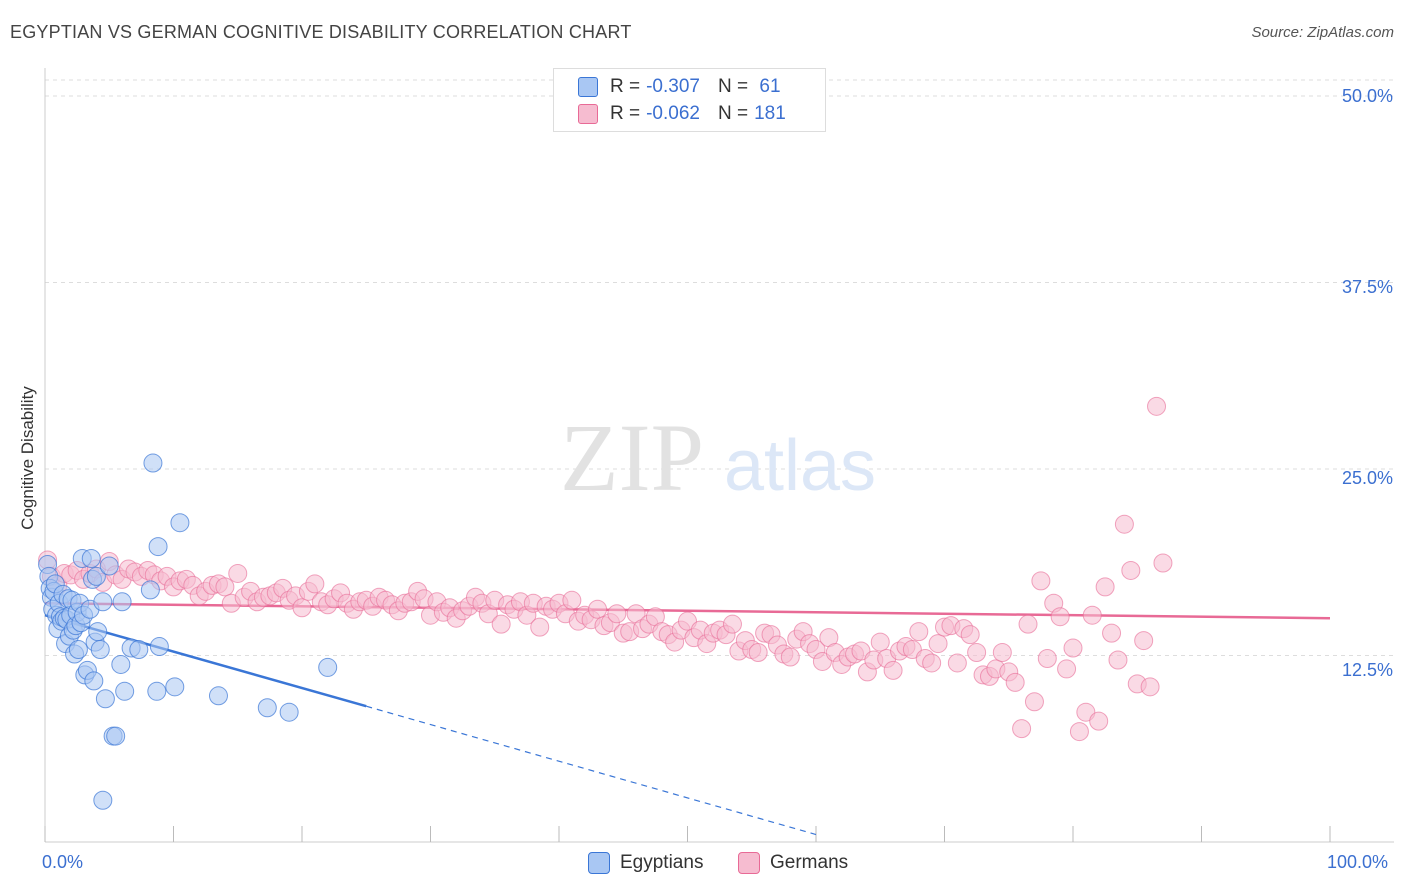 The width and height of the screenshot is (1406, 892). What do you see at coordinates (632, 457) in the screenshot?
I see `watermark-zip: ZIP` at bounding box center [632, 457].